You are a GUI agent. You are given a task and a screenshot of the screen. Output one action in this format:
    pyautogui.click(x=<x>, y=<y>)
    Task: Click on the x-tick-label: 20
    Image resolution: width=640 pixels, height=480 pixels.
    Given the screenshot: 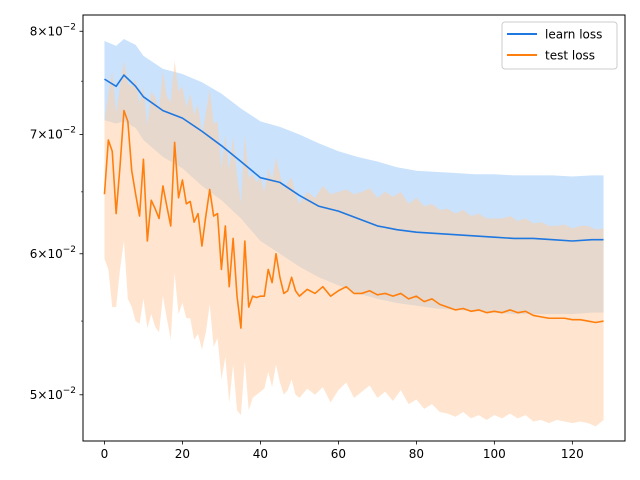 What is the action you would take?
    pyautogui.click(x=182, y=454)
    